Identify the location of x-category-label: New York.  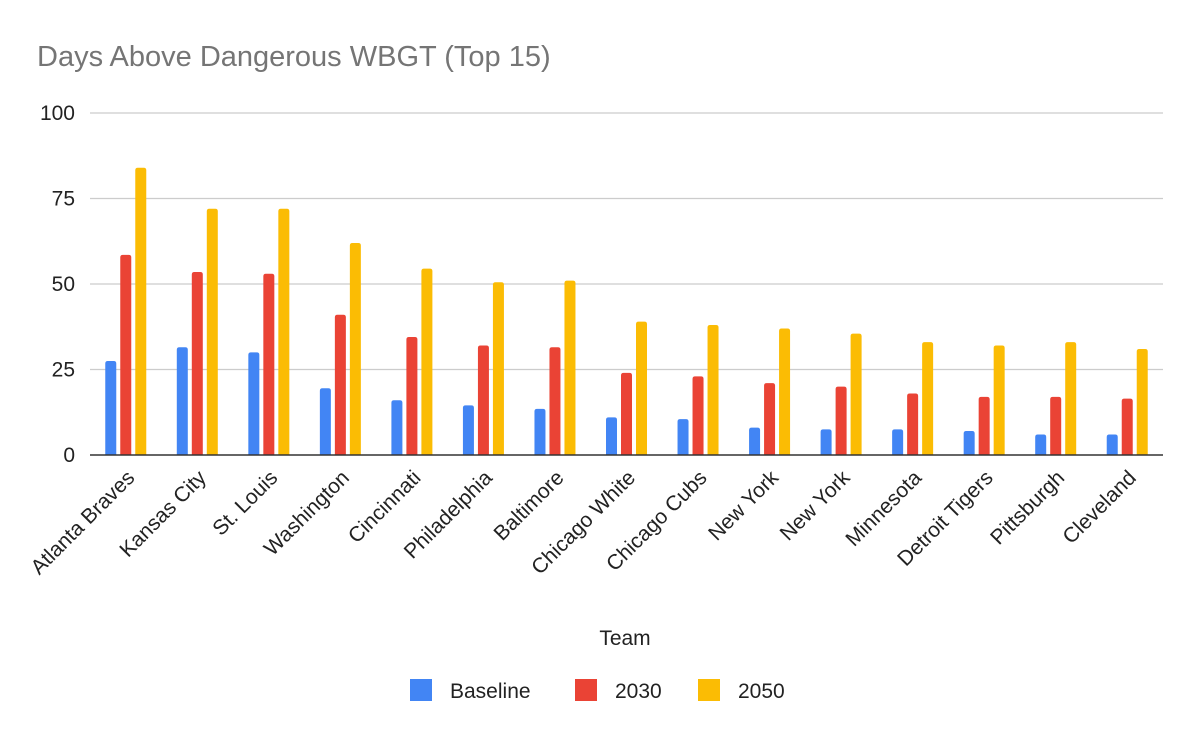
(743, 505).